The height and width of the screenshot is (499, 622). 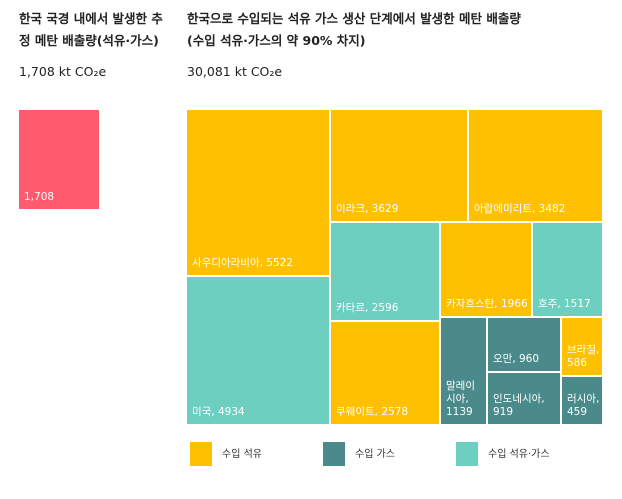 I want to click on data-label: 미국, 4934, so click(x=218, y=412).